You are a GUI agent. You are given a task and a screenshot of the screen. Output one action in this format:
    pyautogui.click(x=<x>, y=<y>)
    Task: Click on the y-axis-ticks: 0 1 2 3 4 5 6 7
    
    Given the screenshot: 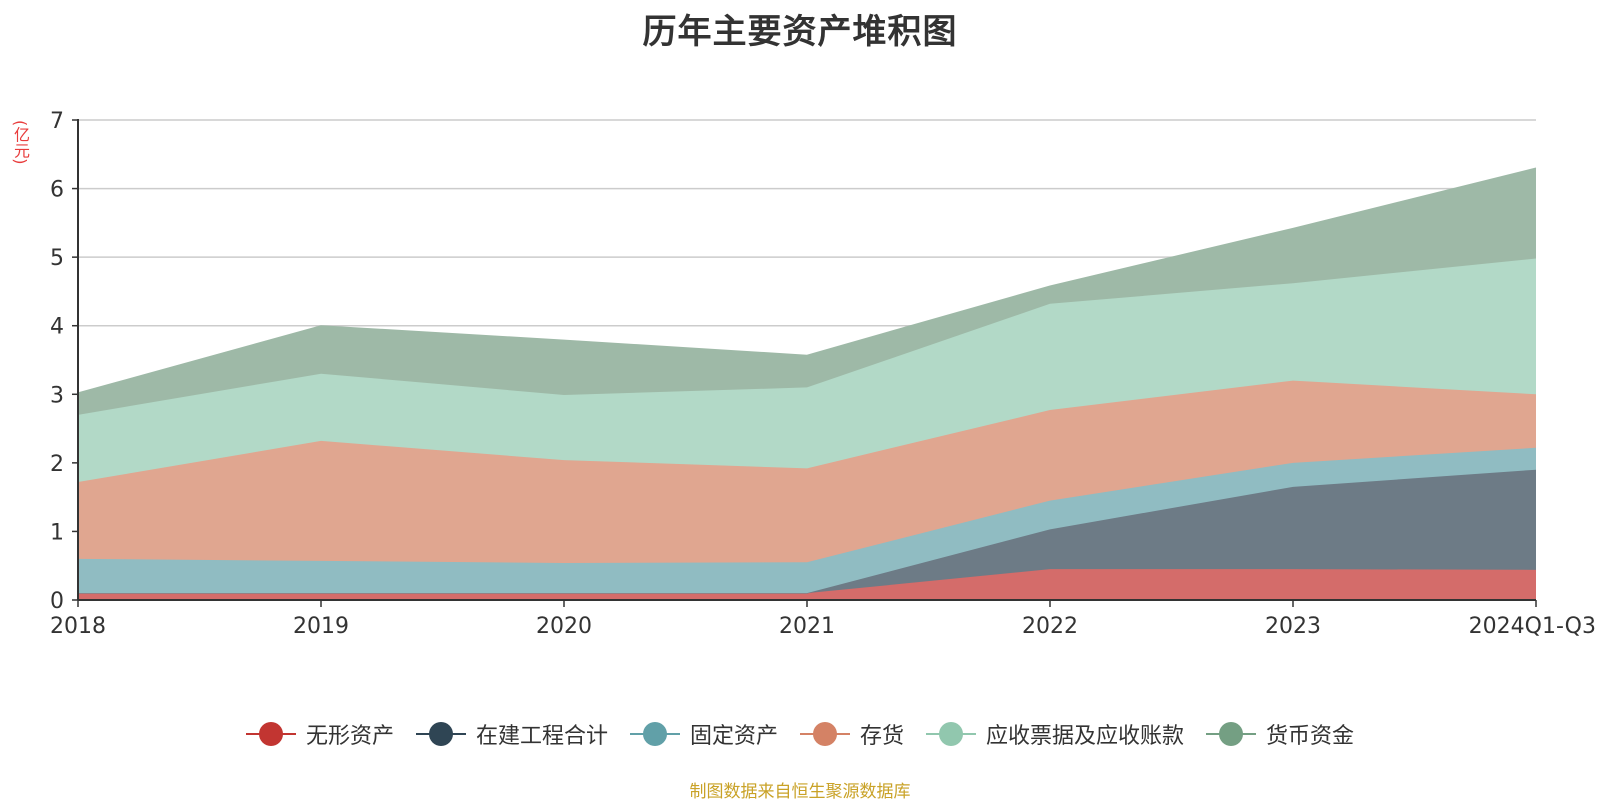 What is the action you would take?
    pyautogui.click(x=64, y=361)
    